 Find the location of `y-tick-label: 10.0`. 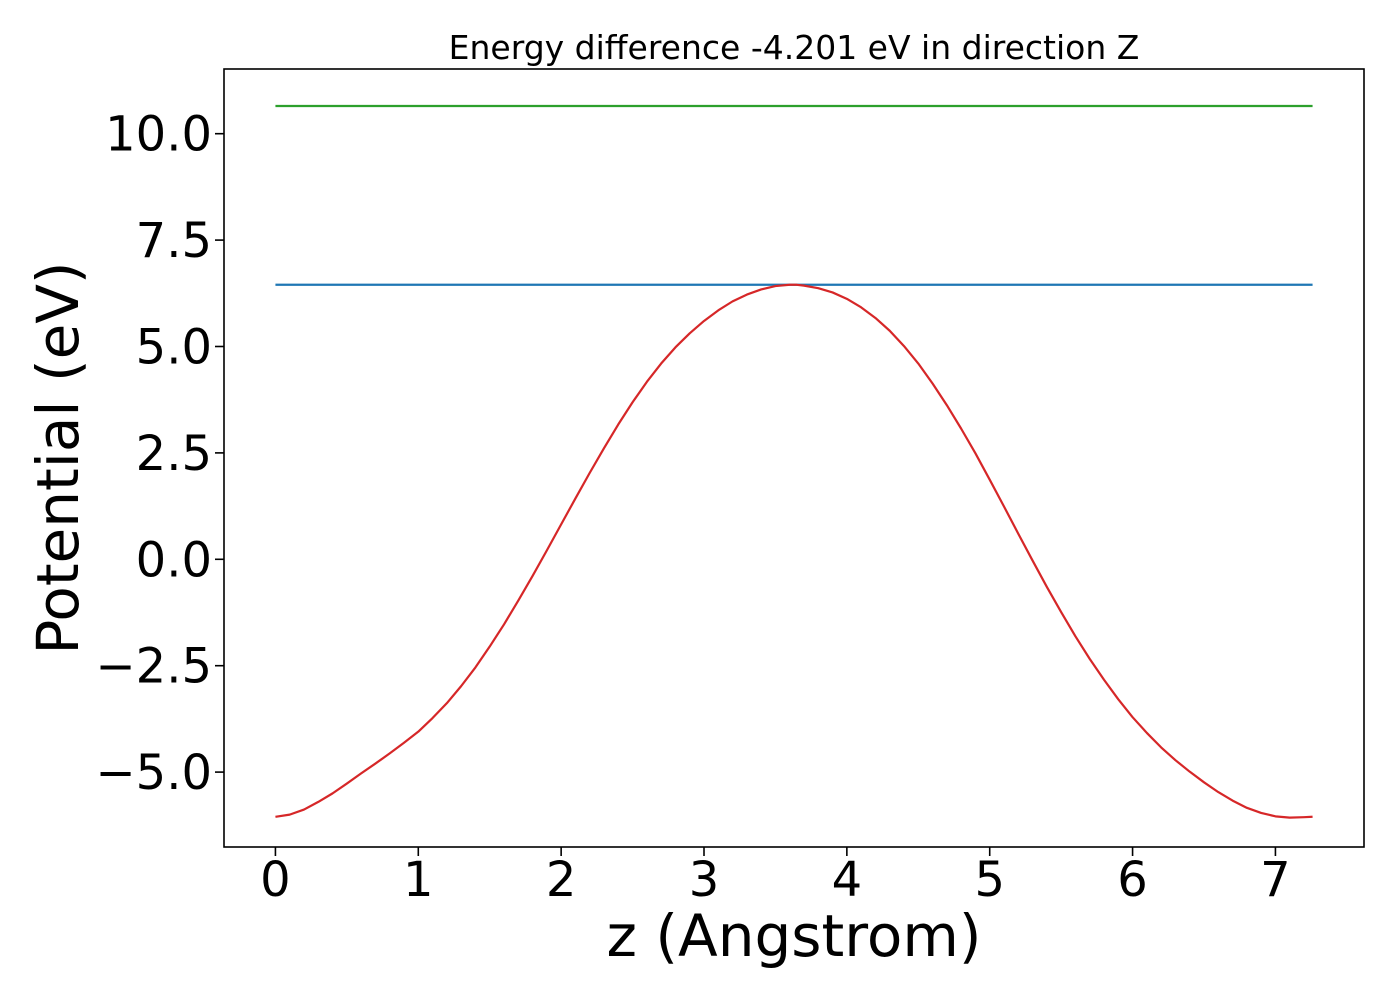

y-tick-label: 10.0 is located at coordinates (158, 135).